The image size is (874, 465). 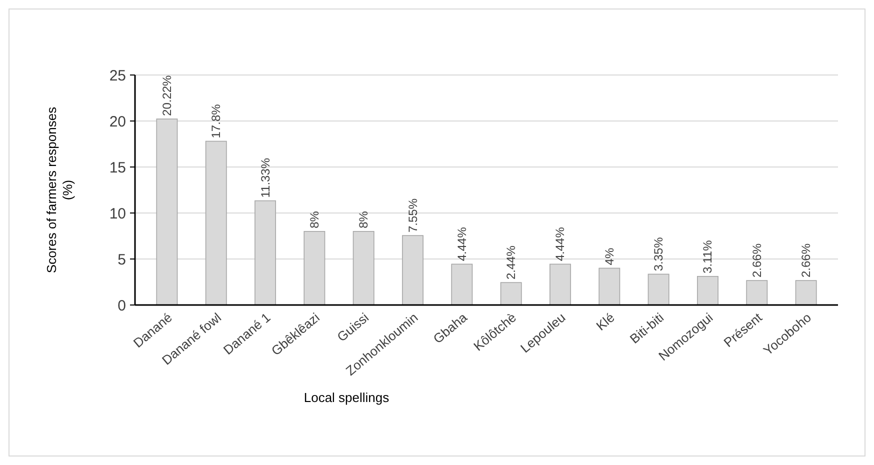 I want to click on y-tick-label: 5, so click(x=122, y=259).